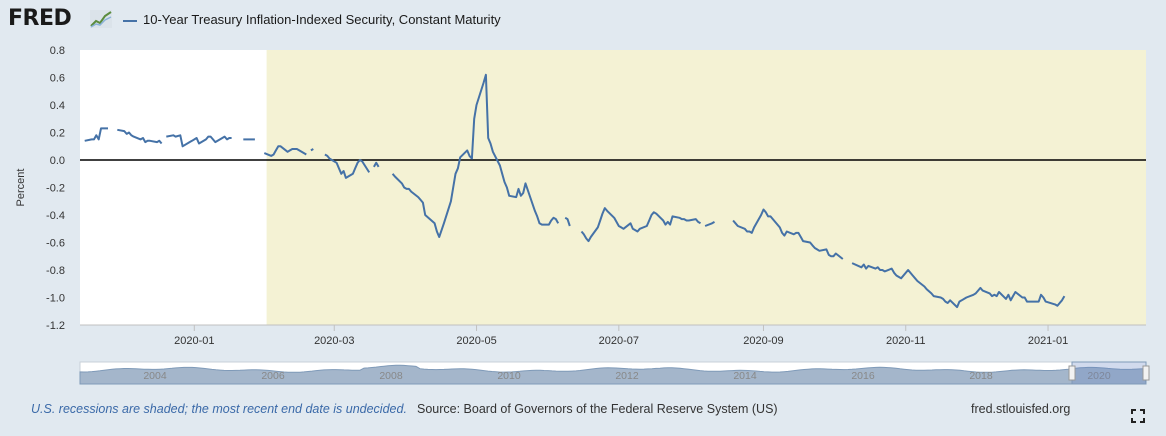 Image resolution: width=1166 pixels, height=436 pixels. Describe the element at coordinates (57, 161) in the screenshot. I see `y-tick-label: 0.0` at that location.